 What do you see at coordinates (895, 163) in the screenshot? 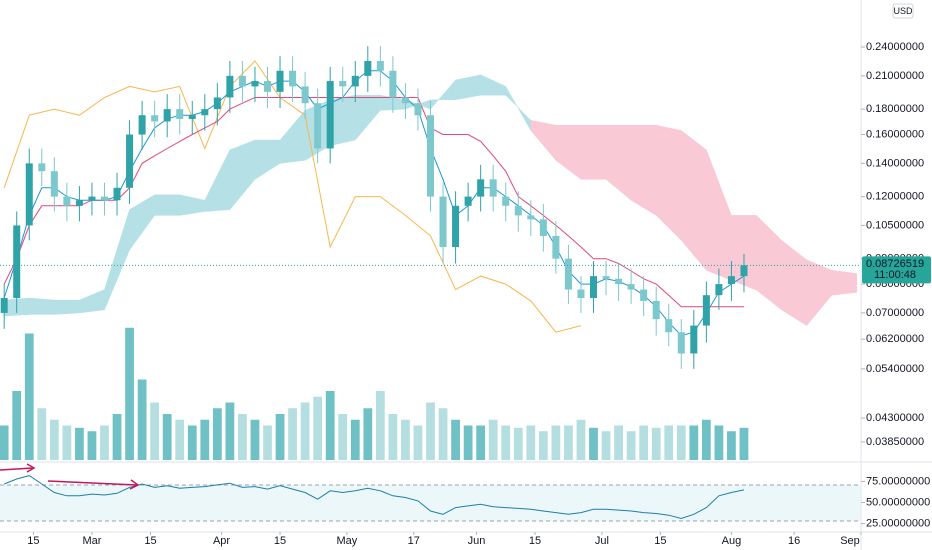
I see `y-tick-label: 0.14000000` at bounding box center [895, 163].